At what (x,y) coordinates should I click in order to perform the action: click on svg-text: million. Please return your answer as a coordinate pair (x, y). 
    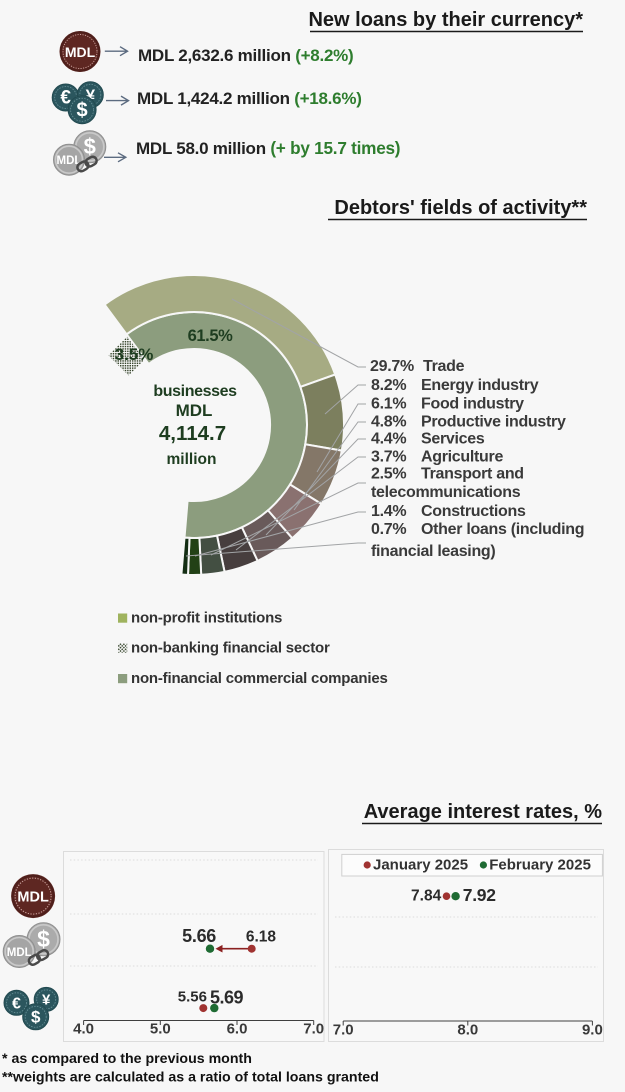
    Looking at the image, I should click on (192, 459).